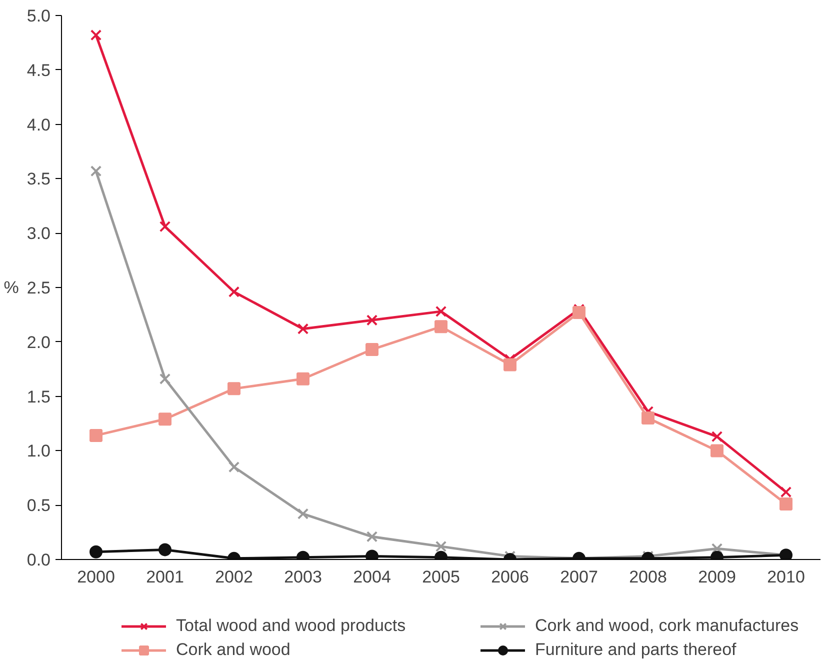 The image size is (837, 671). Describe the element at coordinates (291, 626) in the screenshot. I see `legend-label: Total wood and wood products` at that location.